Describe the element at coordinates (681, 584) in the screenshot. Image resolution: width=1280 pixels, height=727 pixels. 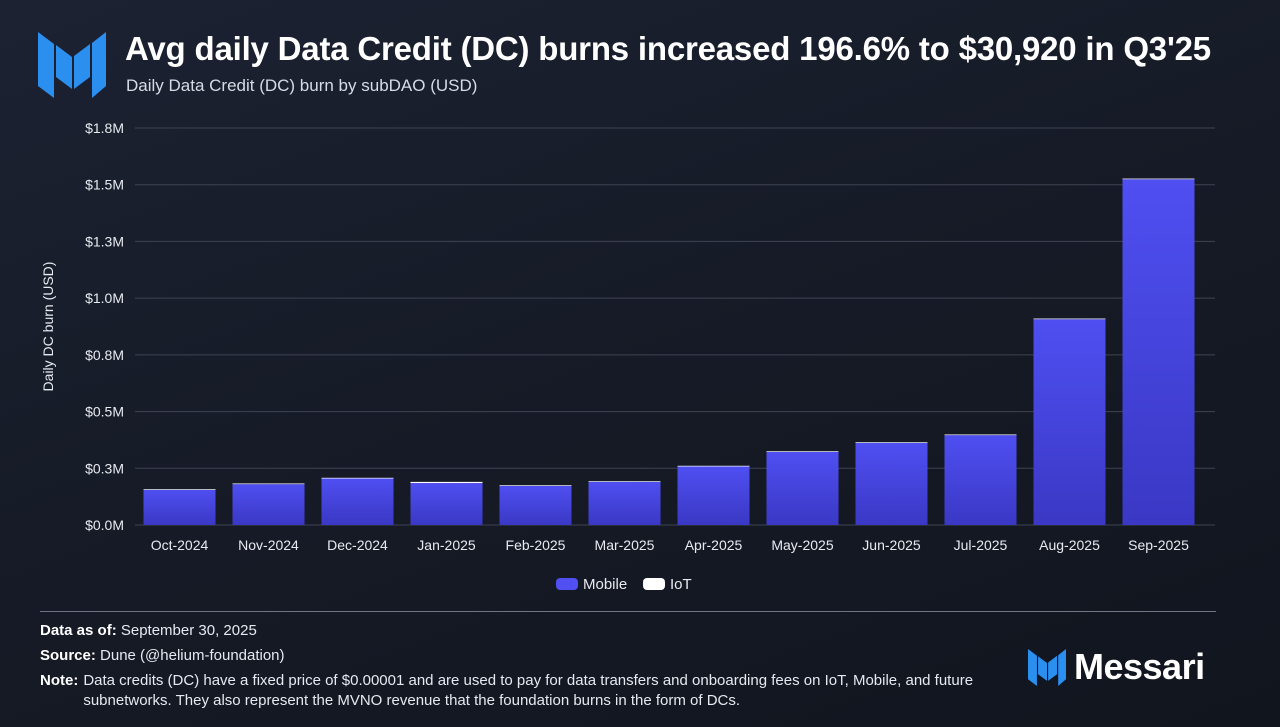
I see `legend-label-iot: IoT` at that location.